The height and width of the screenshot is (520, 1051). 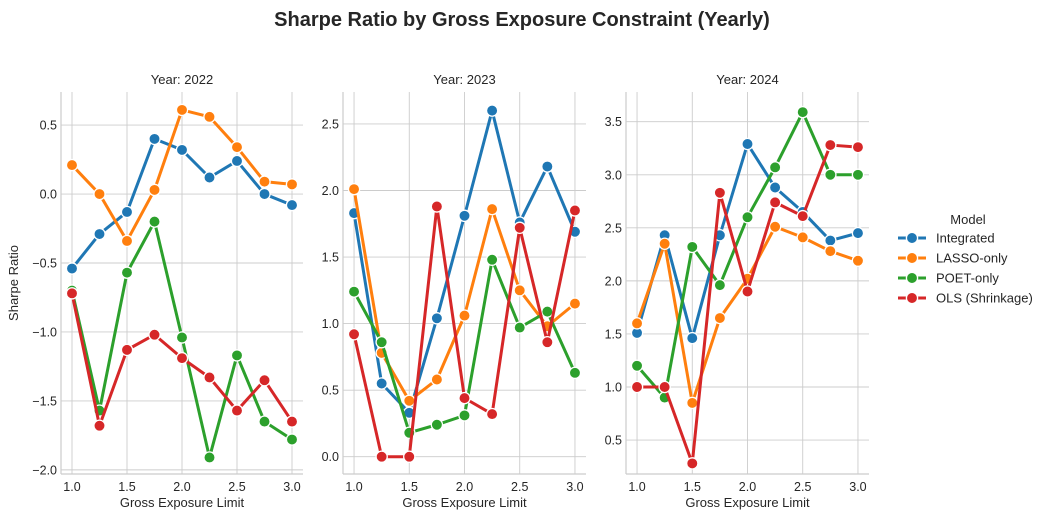 I want to click on legend-title: Model, so click(x=968, y=219).